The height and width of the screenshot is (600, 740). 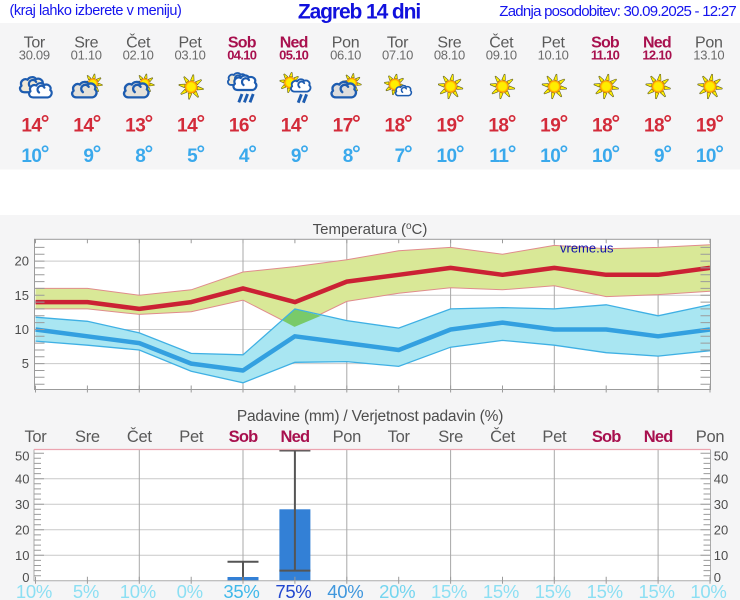 What do you see at coordinates (294, 55) in the screenshot?
I see `svg-text: 05.10` at bounding box center [294, 55].